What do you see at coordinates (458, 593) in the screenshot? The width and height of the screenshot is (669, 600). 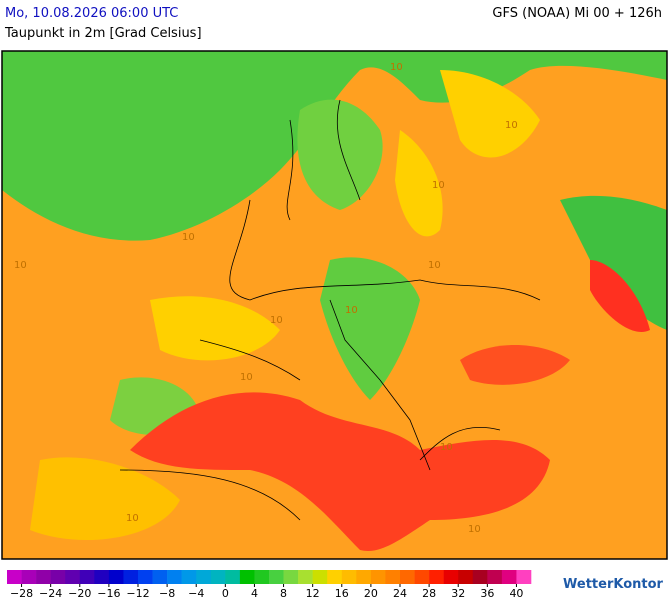 I see `legend-tick-label: 32` at bounding box center [458, 593].